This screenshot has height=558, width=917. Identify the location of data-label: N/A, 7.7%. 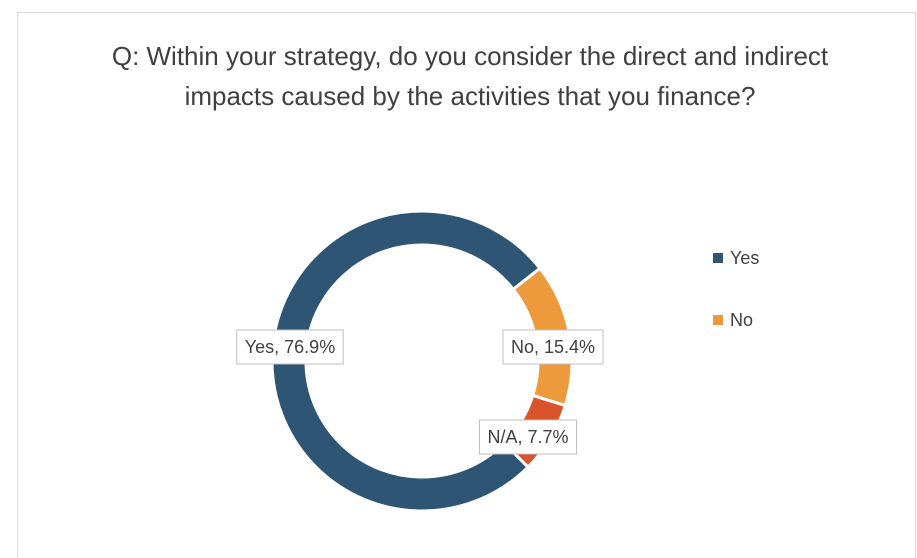
(527, 437).